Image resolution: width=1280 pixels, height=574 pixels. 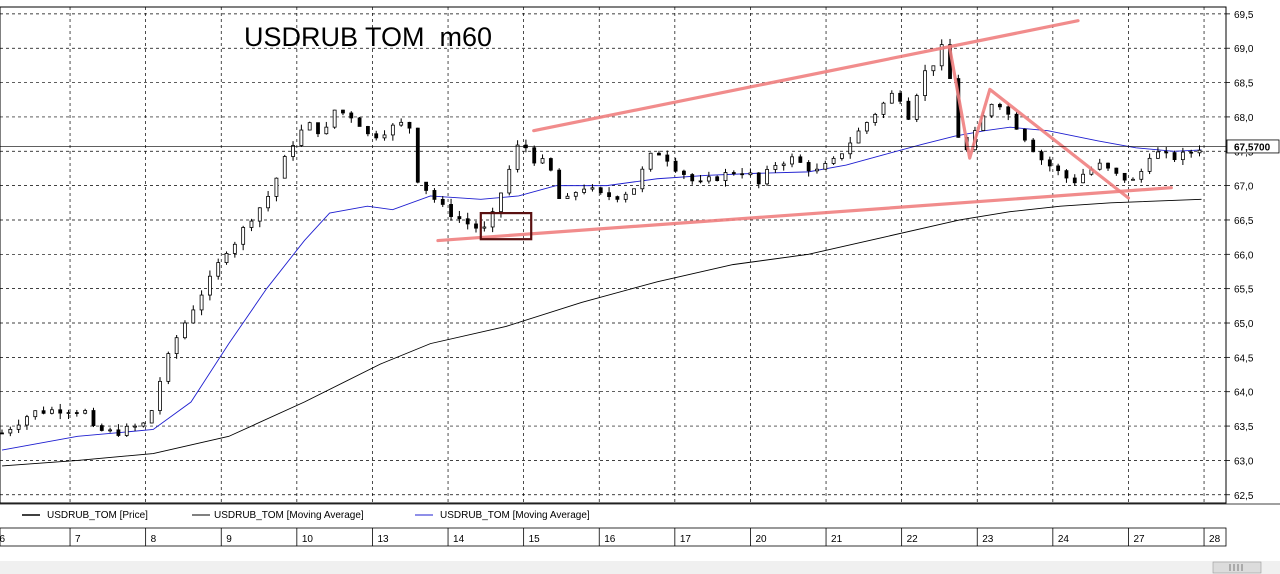 What do you see at coordinates (1215, 539) in the screenshot?
I see `x-tick-label: 28` at bounding box center [1215, 539].